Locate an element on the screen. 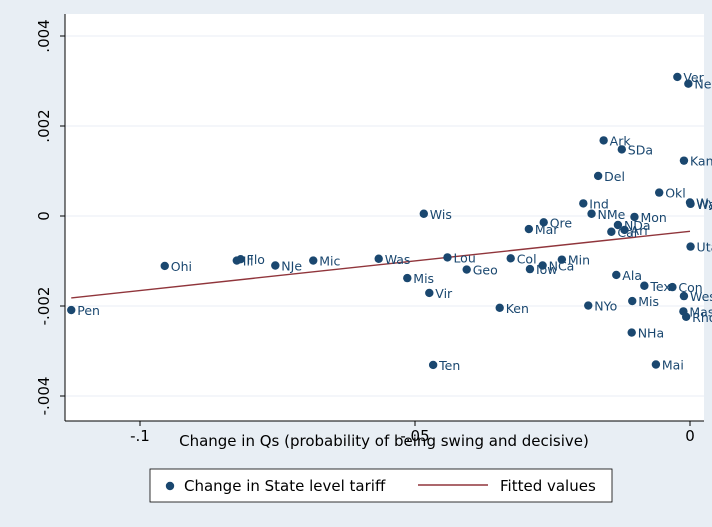 The width and height of the screenshot is (712, 527). point-label: Col is located at coordinates (527, 258).